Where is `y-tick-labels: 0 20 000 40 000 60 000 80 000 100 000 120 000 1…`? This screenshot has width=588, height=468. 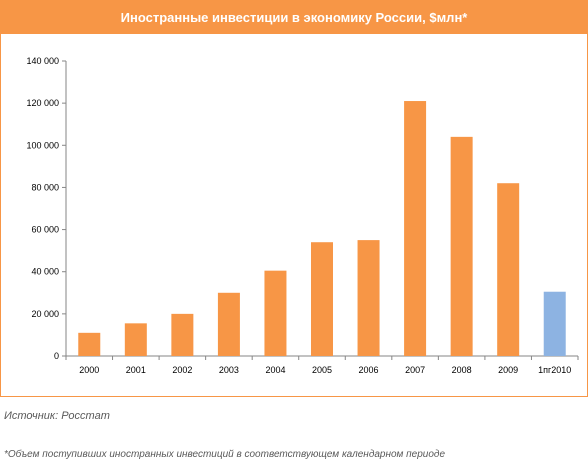
y-tick-labels: 0 20 000 40 000 60 000 80 000 100 000 120 000 1… is located at coordinates (42, 208).